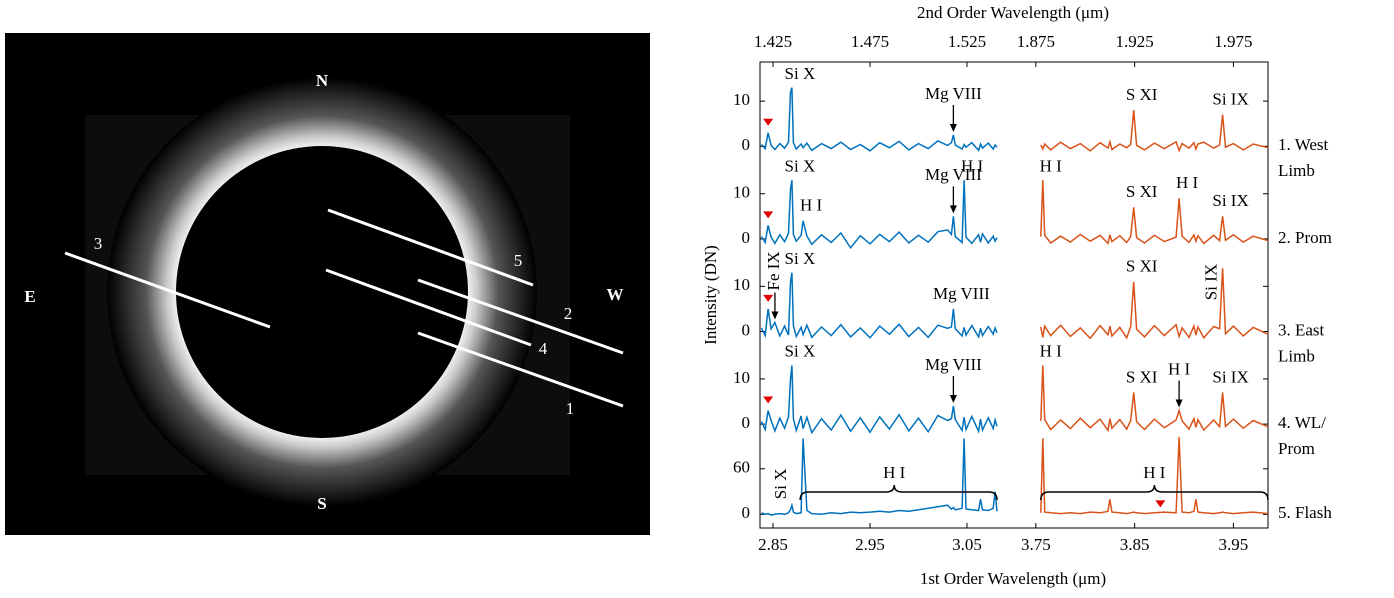 The height and width of the screenshot is (598, 1394). Describe the element at coordinates (773, 41) in the screenshot. I see `x2-tick-label: 1.425` at that location.